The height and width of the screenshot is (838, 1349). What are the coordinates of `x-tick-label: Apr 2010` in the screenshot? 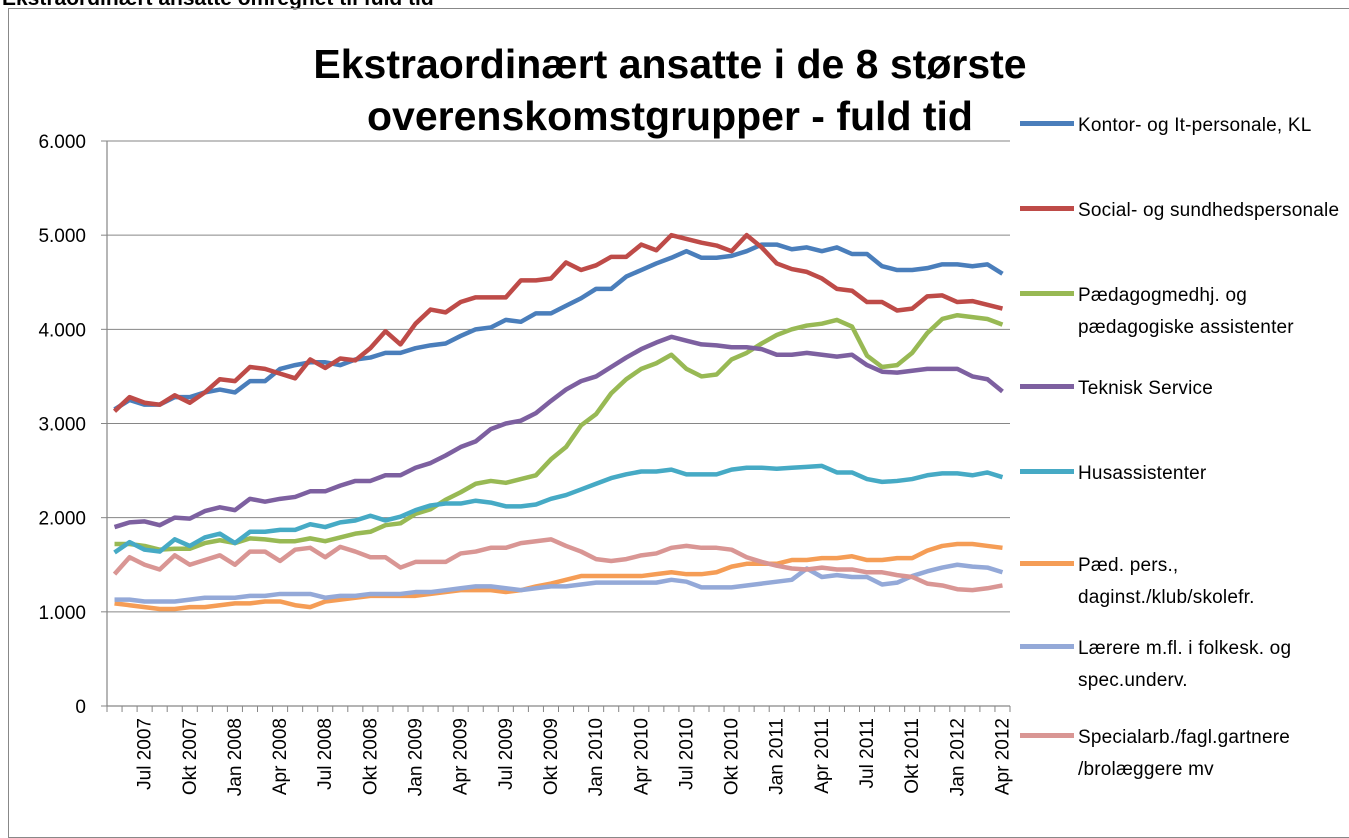 It's located at (641, 756).